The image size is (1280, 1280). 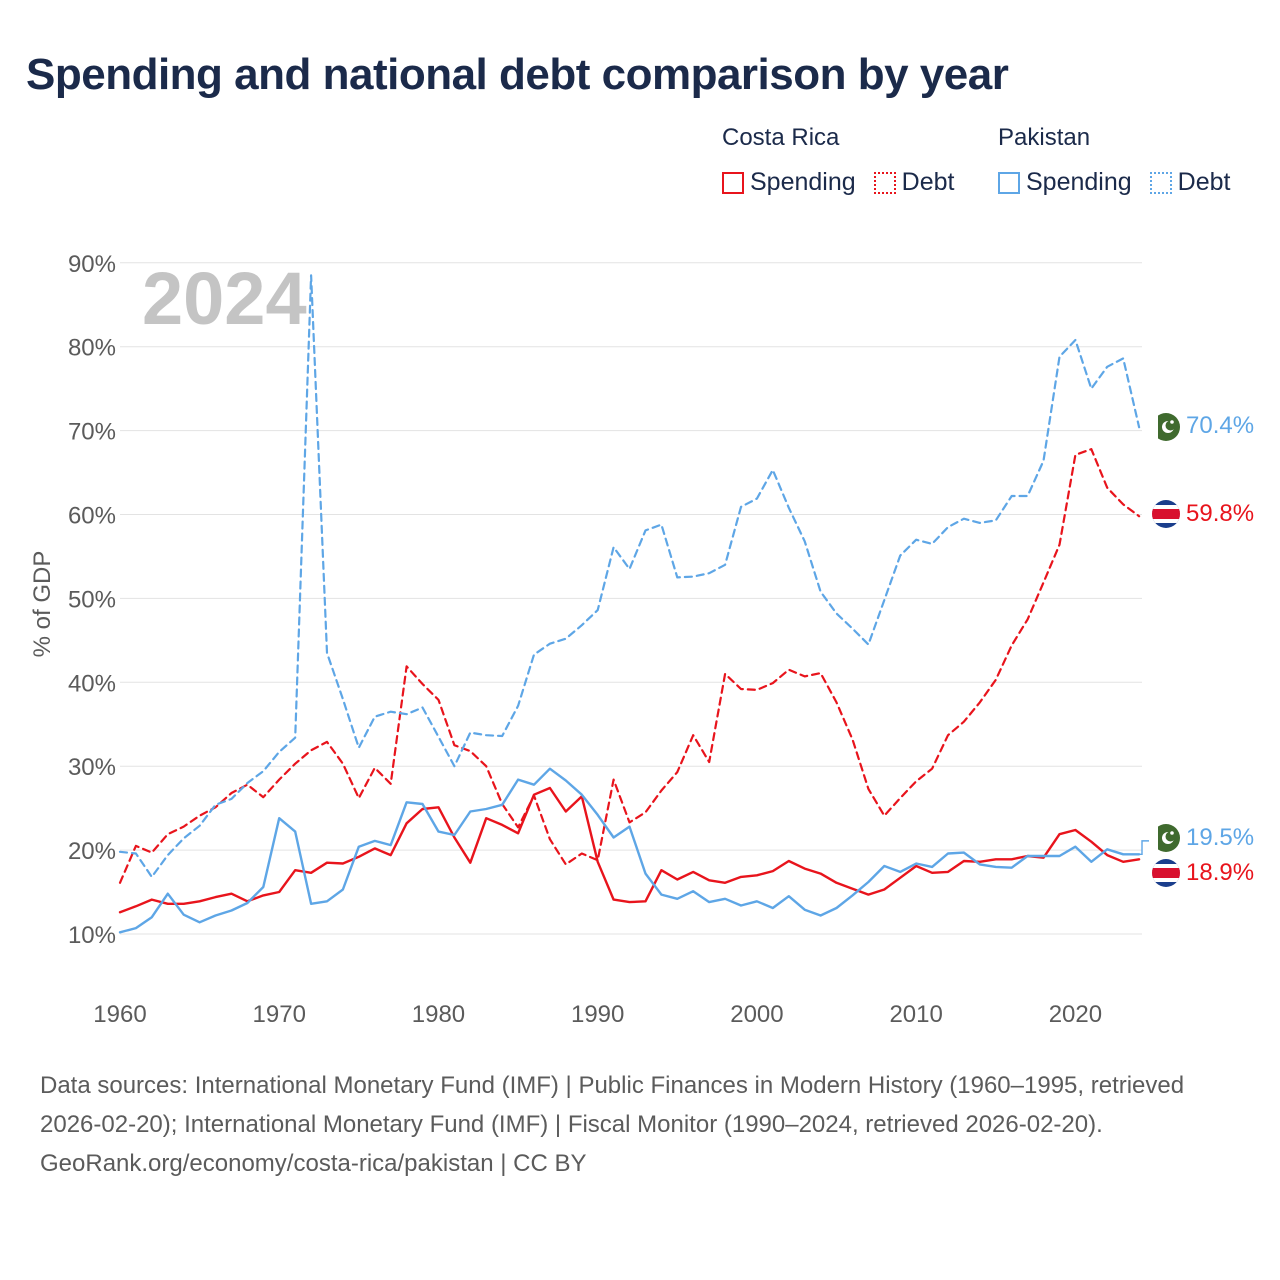 What do you see at coordinates (92, 851) in the screenshot?
I see `y-tick-label: 20%` at bounding box center [92, 851].